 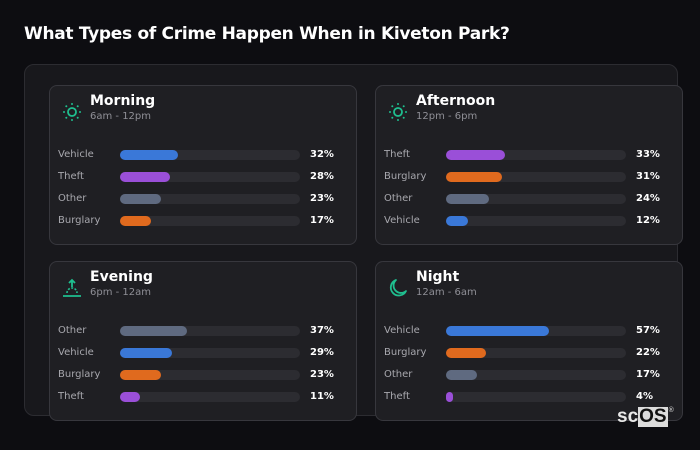 What do you see at coordinates (648, 220) in the screenshot?
I see `bar-value: 12%` at bounding box center [648, 220].